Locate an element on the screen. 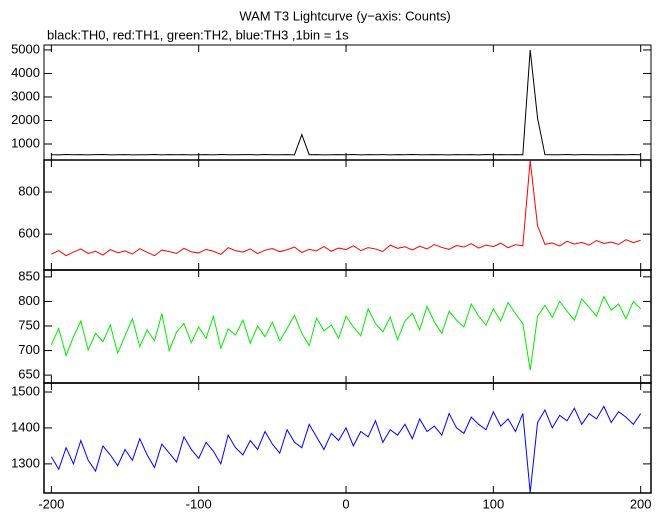 The width and height of the screenshot is (669, 515). y-tick-label: 1000 is located at coordinates (25, 142).